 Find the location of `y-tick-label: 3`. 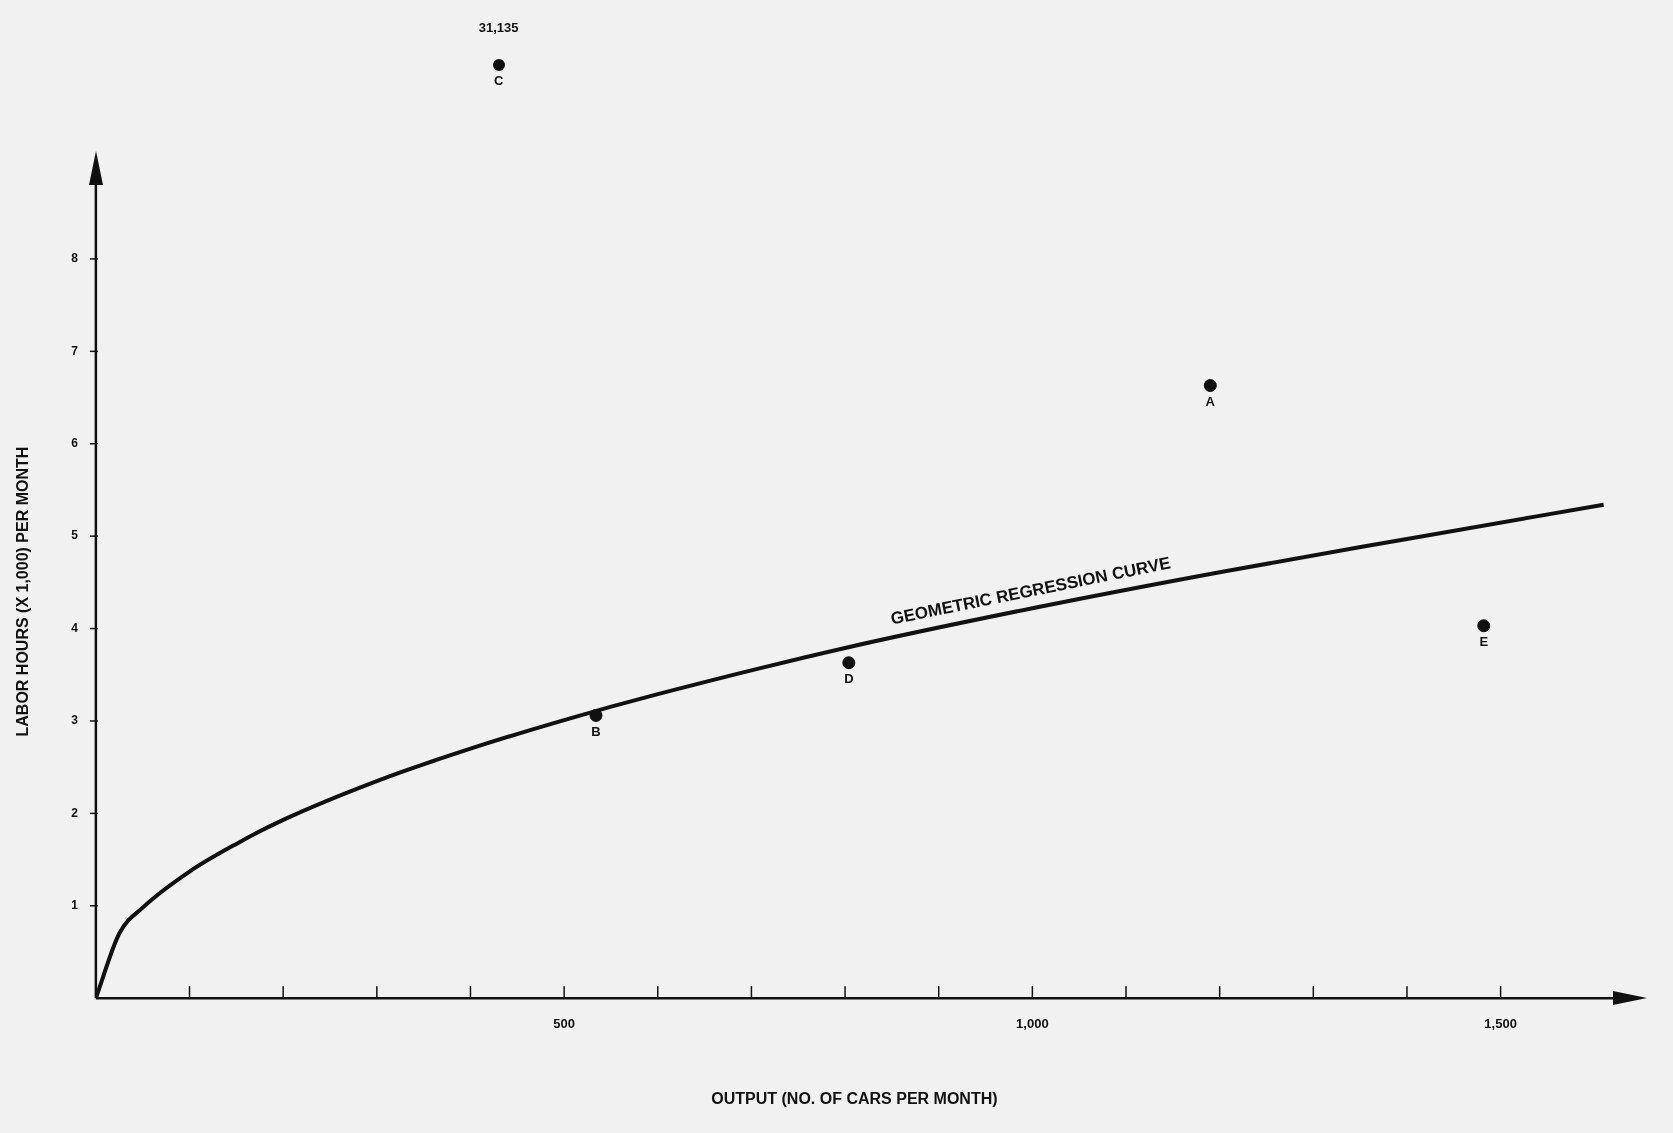

y-tick-label: 3 is located at coordinates (75, 720).